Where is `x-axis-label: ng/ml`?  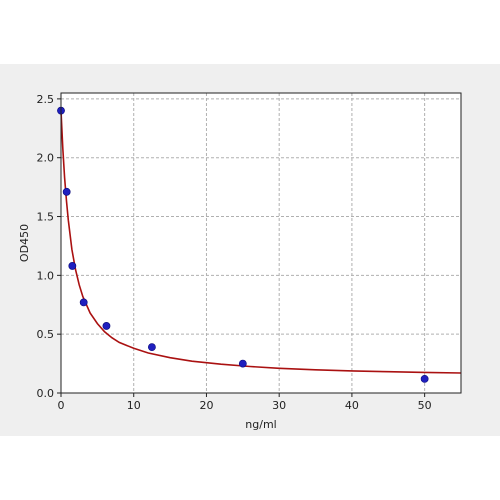
x-axis-label: ng/ml is located at coordinates (260, 424).